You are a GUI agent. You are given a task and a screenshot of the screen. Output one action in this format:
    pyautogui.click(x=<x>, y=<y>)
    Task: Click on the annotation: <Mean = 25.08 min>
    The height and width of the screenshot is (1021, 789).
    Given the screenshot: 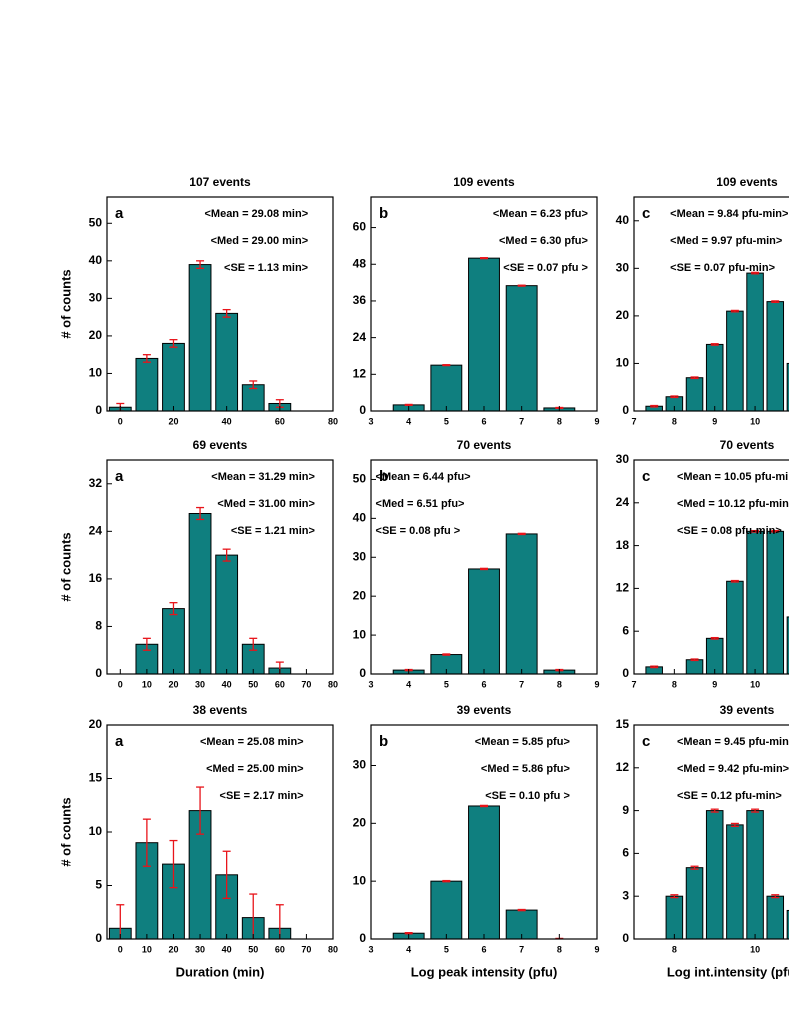 What is the action you would take?
    pyautogui.click(x=252, y=742)
    